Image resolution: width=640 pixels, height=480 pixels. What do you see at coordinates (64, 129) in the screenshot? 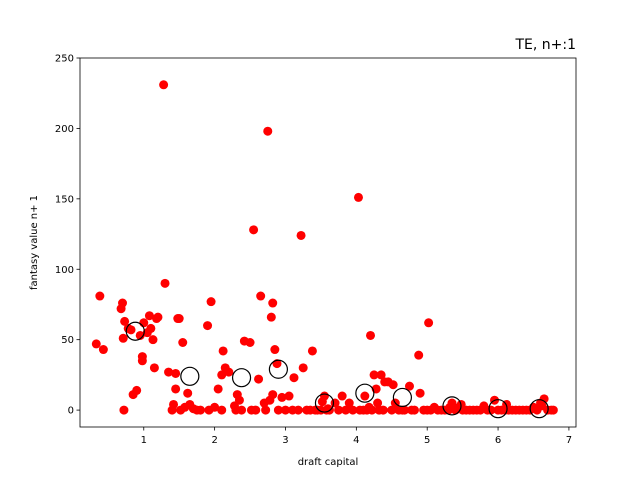
I see `y-tick-label: 200` at bounding box center [64, 129].